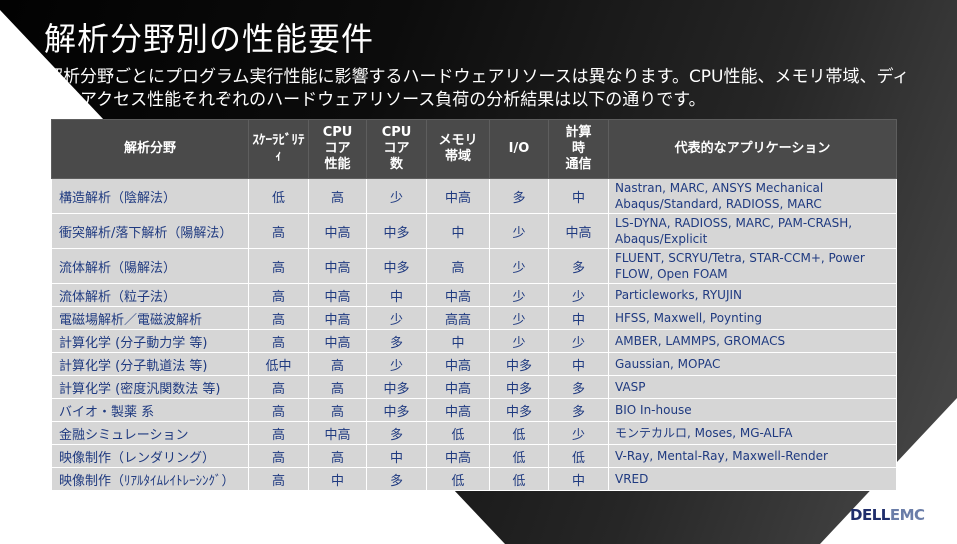  What do you see at coordinates (150, 410) in the screenshot?
I see `cell-field: バイオ・製薬 系` at bounding box center [150, 410].